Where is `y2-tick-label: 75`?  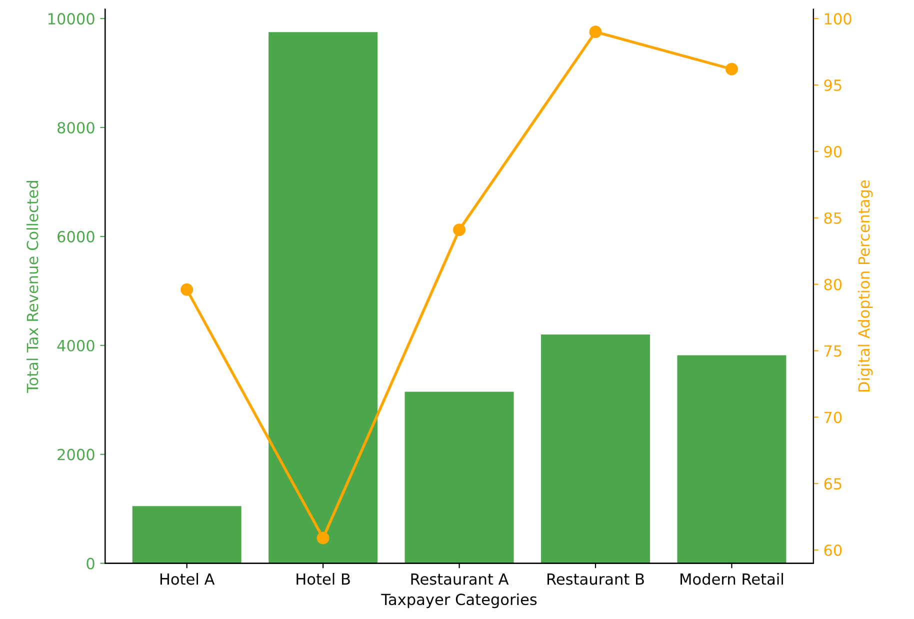
y2-tick-label: 75 is located at coordinates (833, 351).